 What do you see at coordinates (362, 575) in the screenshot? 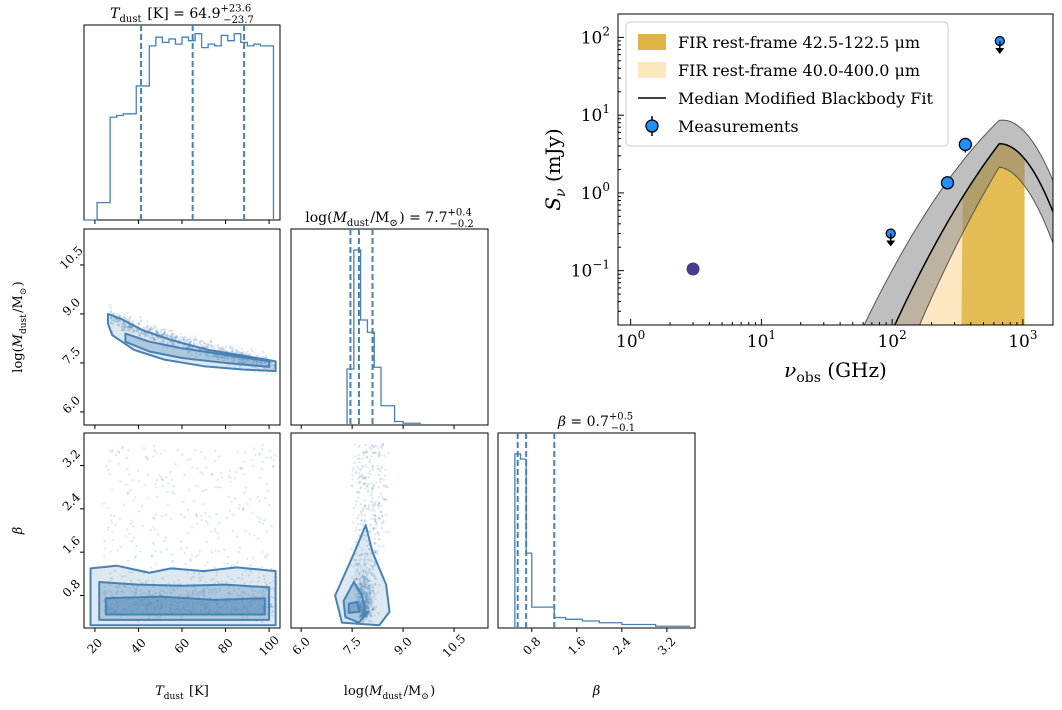
I see `contour-line` at bounding box center [362, 575].